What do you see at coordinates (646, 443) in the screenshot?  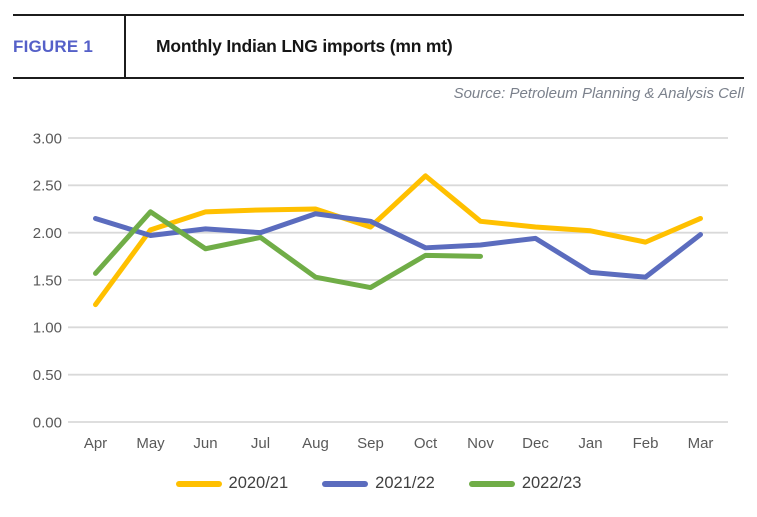 I see `x-tick-label: Feb` at bounding box center [646, 443].